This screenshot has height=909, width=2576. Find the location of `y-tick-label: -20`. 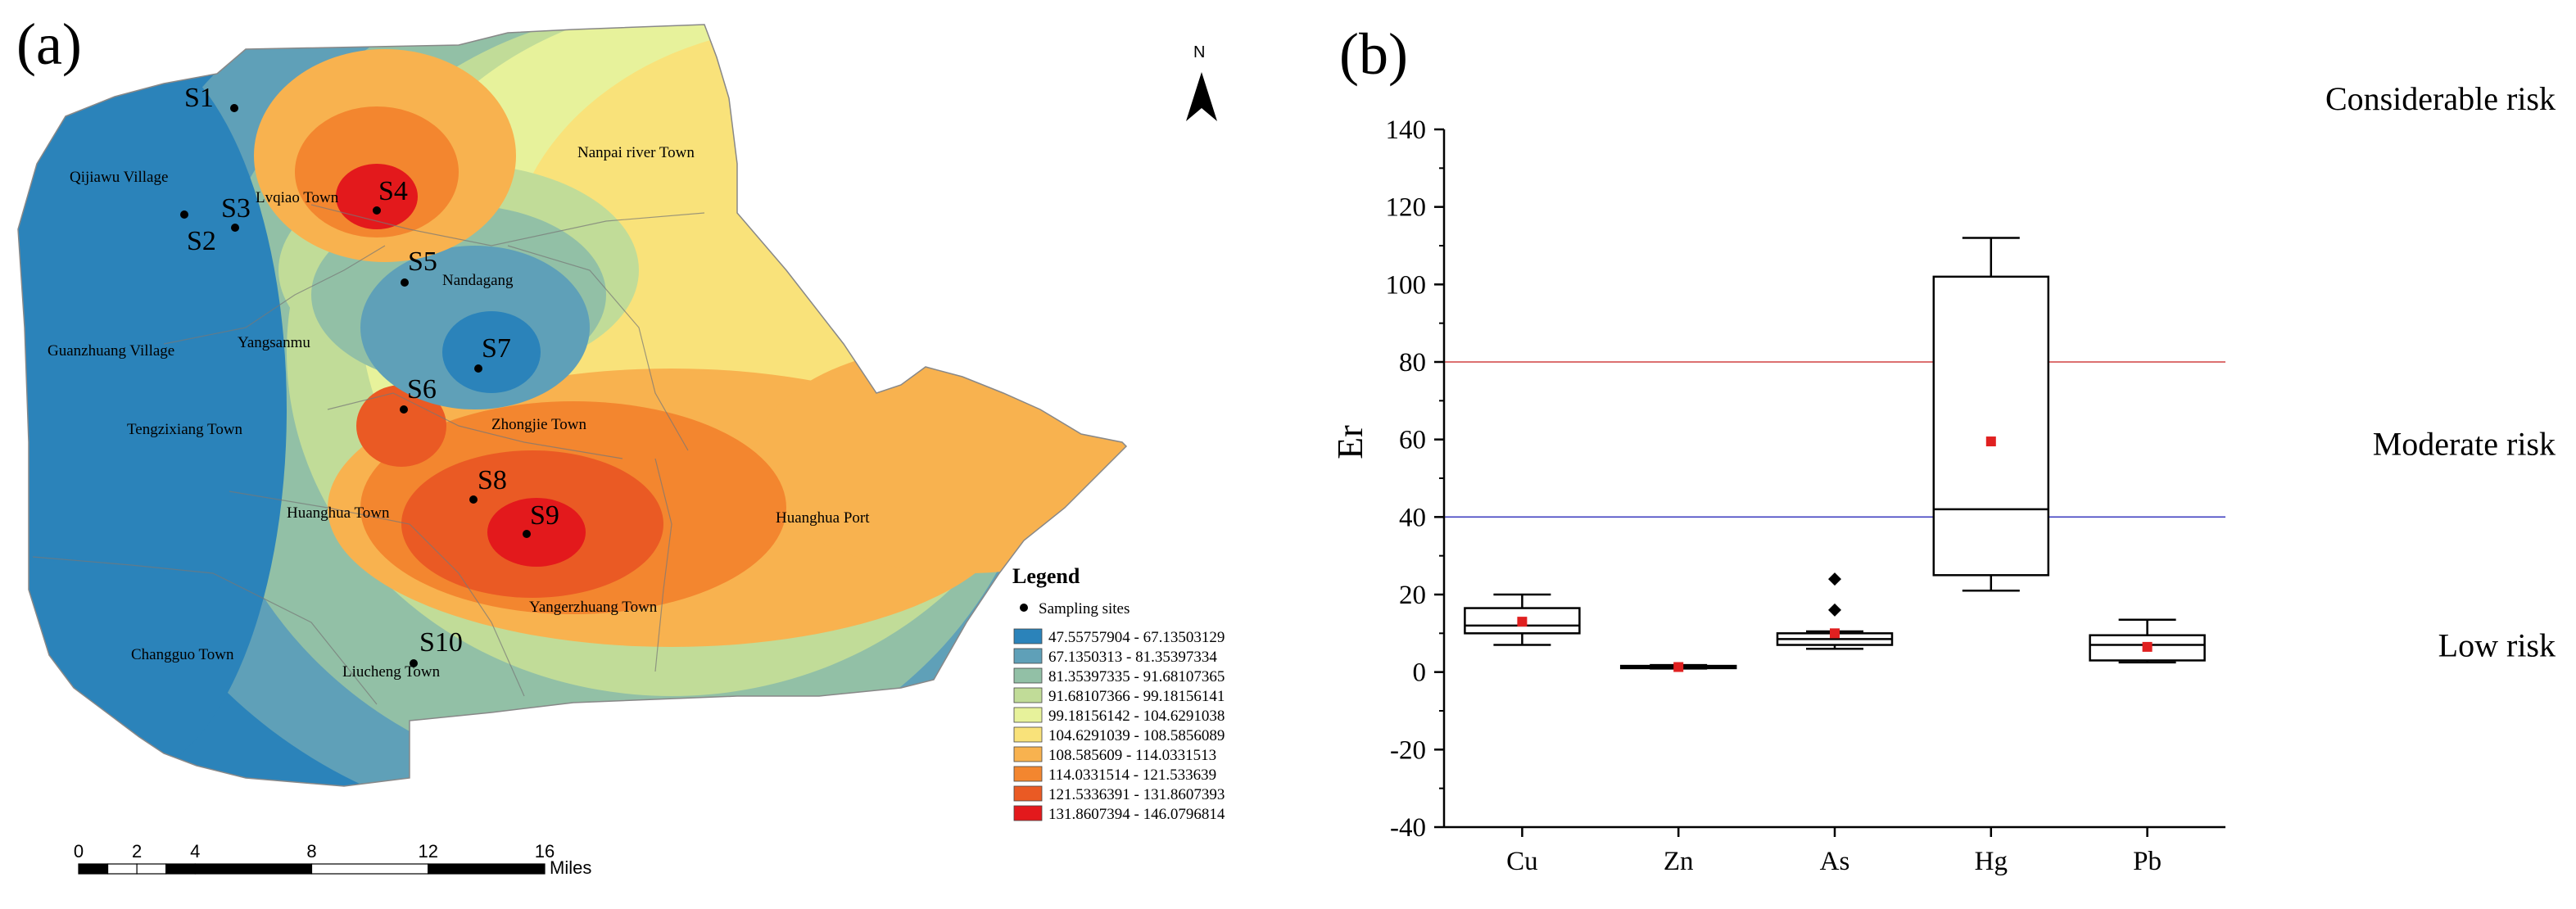

y-tick-label: -20 is located at coordinates (1408, 750).